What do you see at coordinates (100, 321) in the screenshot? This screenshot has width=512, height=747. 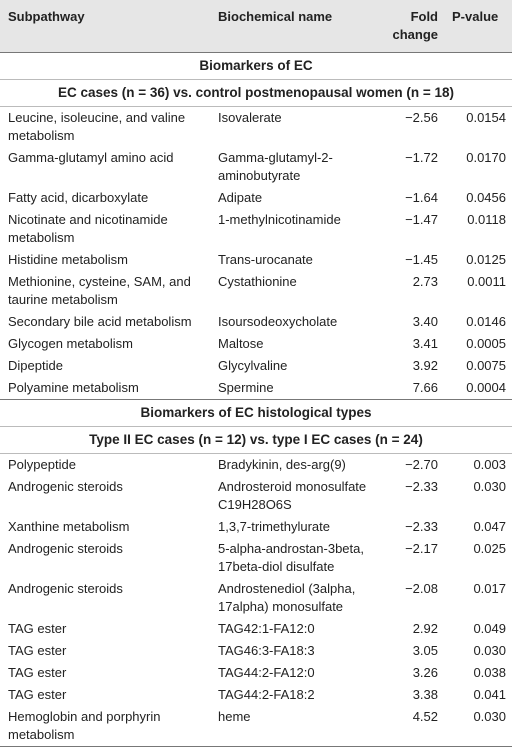 I see `subpathway: Secondary bile acid metabolism` at bounding box center [100, 321].